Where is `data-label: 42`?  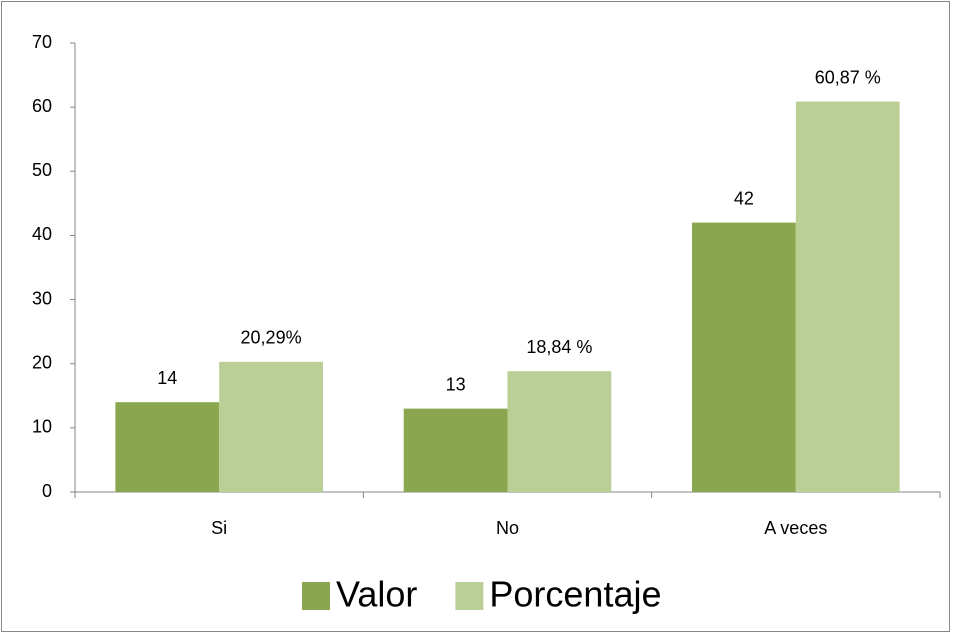 data-label: 42 is located at coordinates (744, 198).